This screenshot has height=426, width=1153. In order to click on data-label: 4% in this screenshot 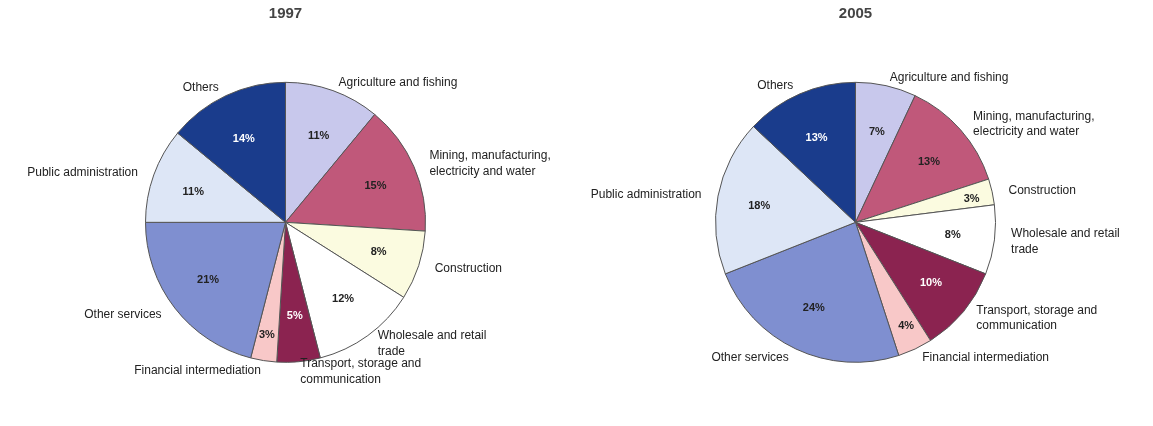, I will do `click(906, 324)`.